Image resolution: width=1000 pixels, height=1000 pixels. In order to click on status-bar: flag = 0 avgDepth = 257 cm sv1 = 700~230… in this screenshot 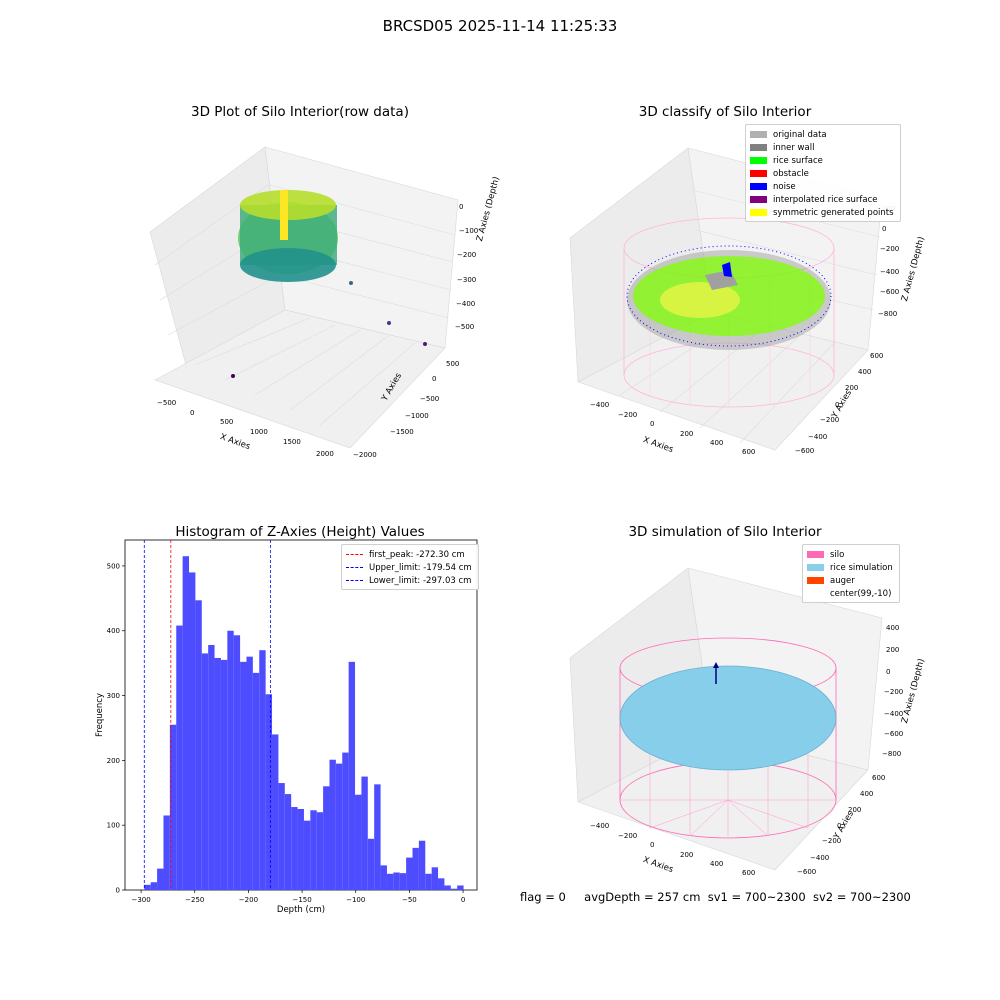, I will do `click(715, 897)`.